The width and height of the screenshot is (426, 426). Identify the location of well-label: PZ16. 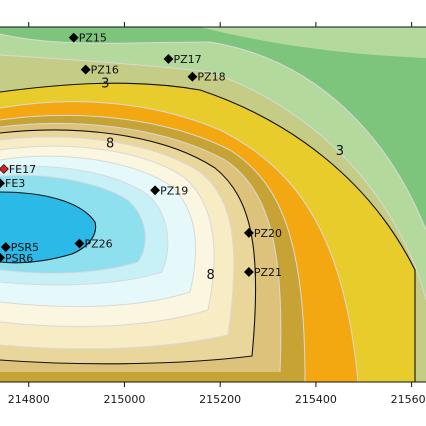
(105, 70).